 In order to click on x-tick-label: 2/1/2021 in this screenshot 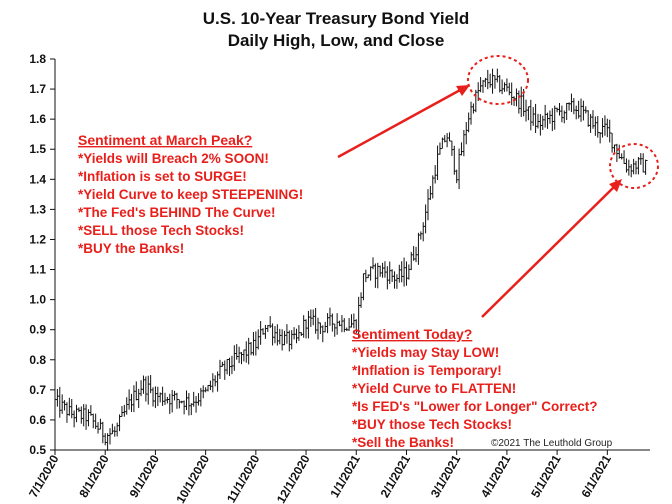, I will do `click(396, 476)`.